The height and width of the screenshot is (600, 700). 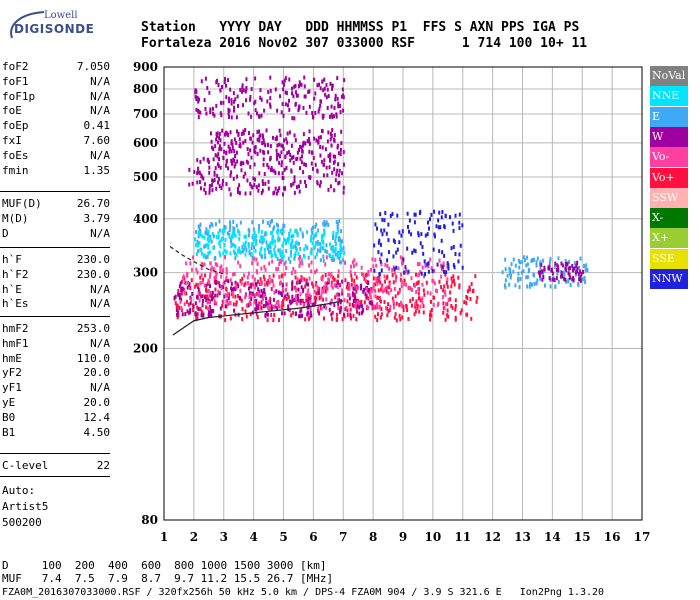 I want to click on logo-lowell-text: Lowell, so click(x=61, y=15).